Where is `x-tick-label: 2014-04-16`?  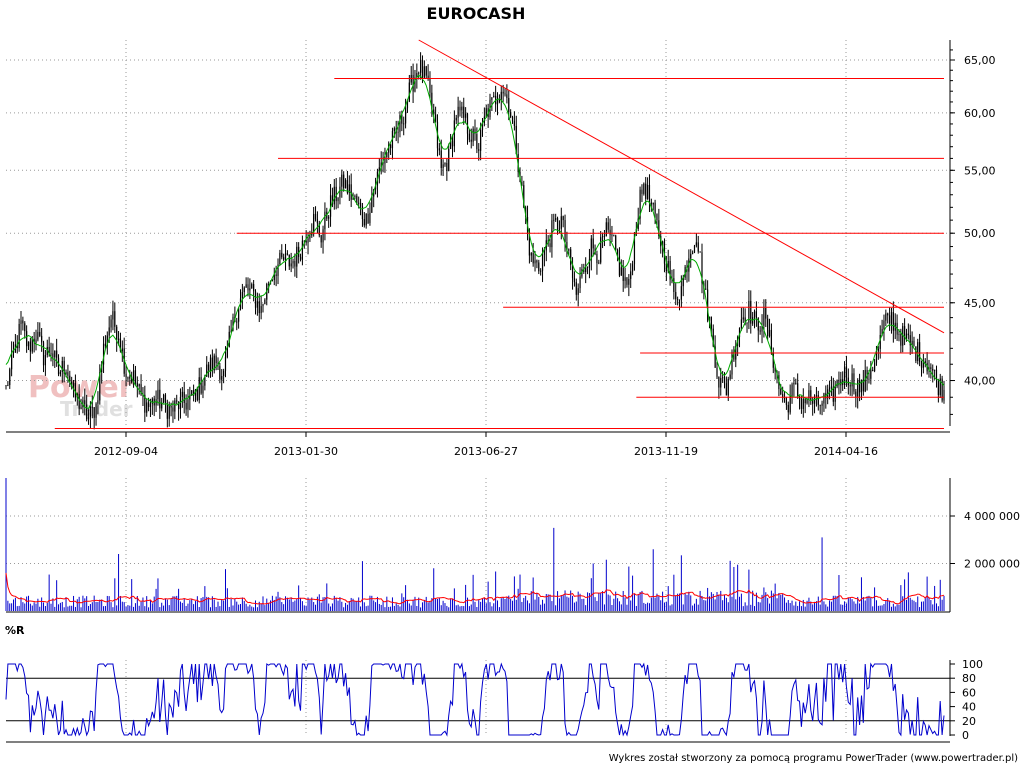
x-tick-label: 2014-04-16 is located at coordinates (846, 451).